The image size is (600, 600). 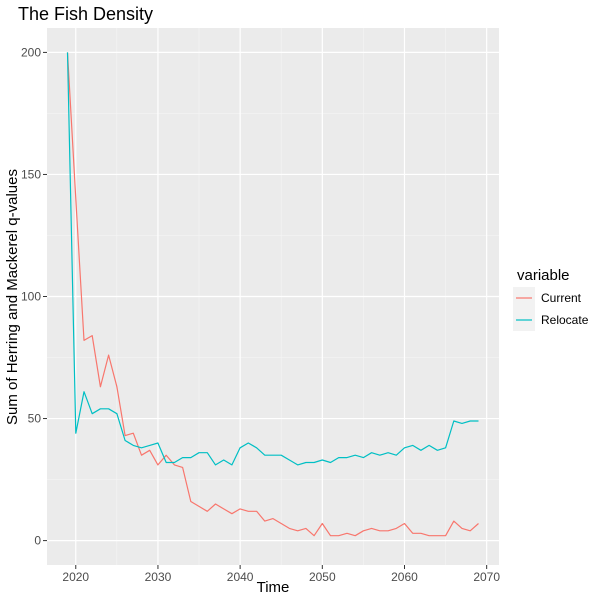 I want to click on x-tick-label: 2040, so click(x=240, y=577).